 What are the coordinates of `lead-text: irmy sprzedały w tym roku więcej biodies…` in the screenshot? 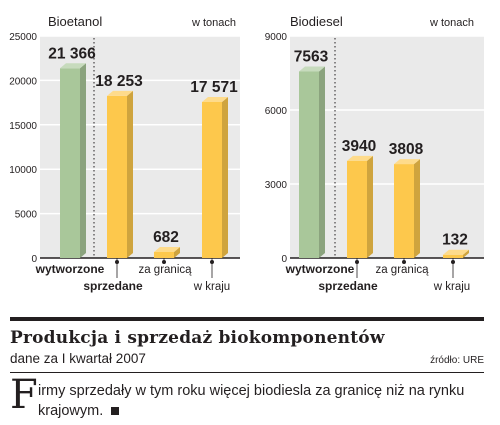 It's located at (258, 401).